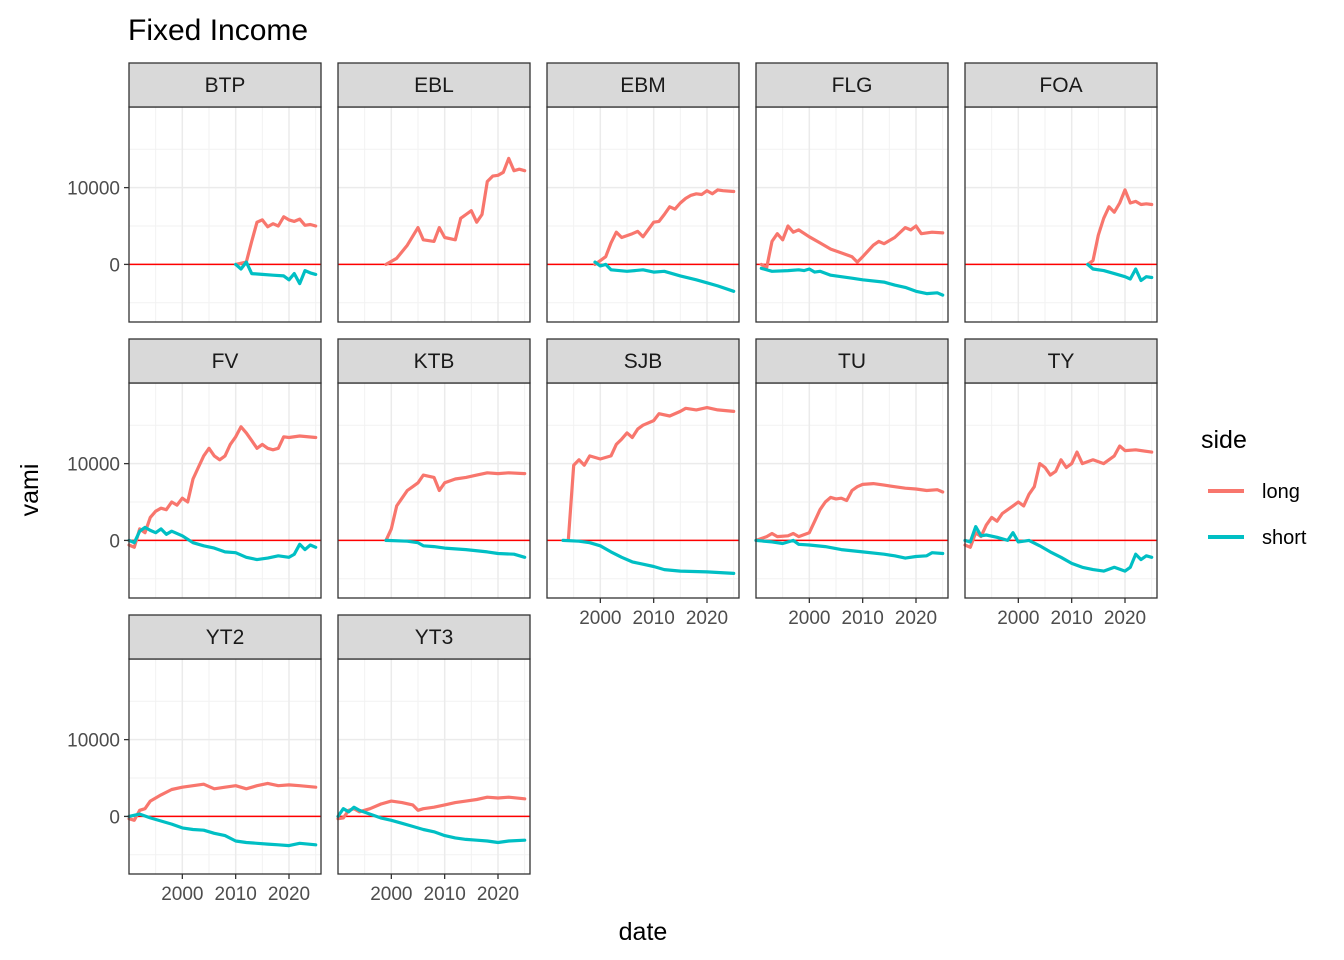 This screenshot has width=1344, height=960. I want to click on facet-panel-btp: BTP 0 10000, so click(194, 192).